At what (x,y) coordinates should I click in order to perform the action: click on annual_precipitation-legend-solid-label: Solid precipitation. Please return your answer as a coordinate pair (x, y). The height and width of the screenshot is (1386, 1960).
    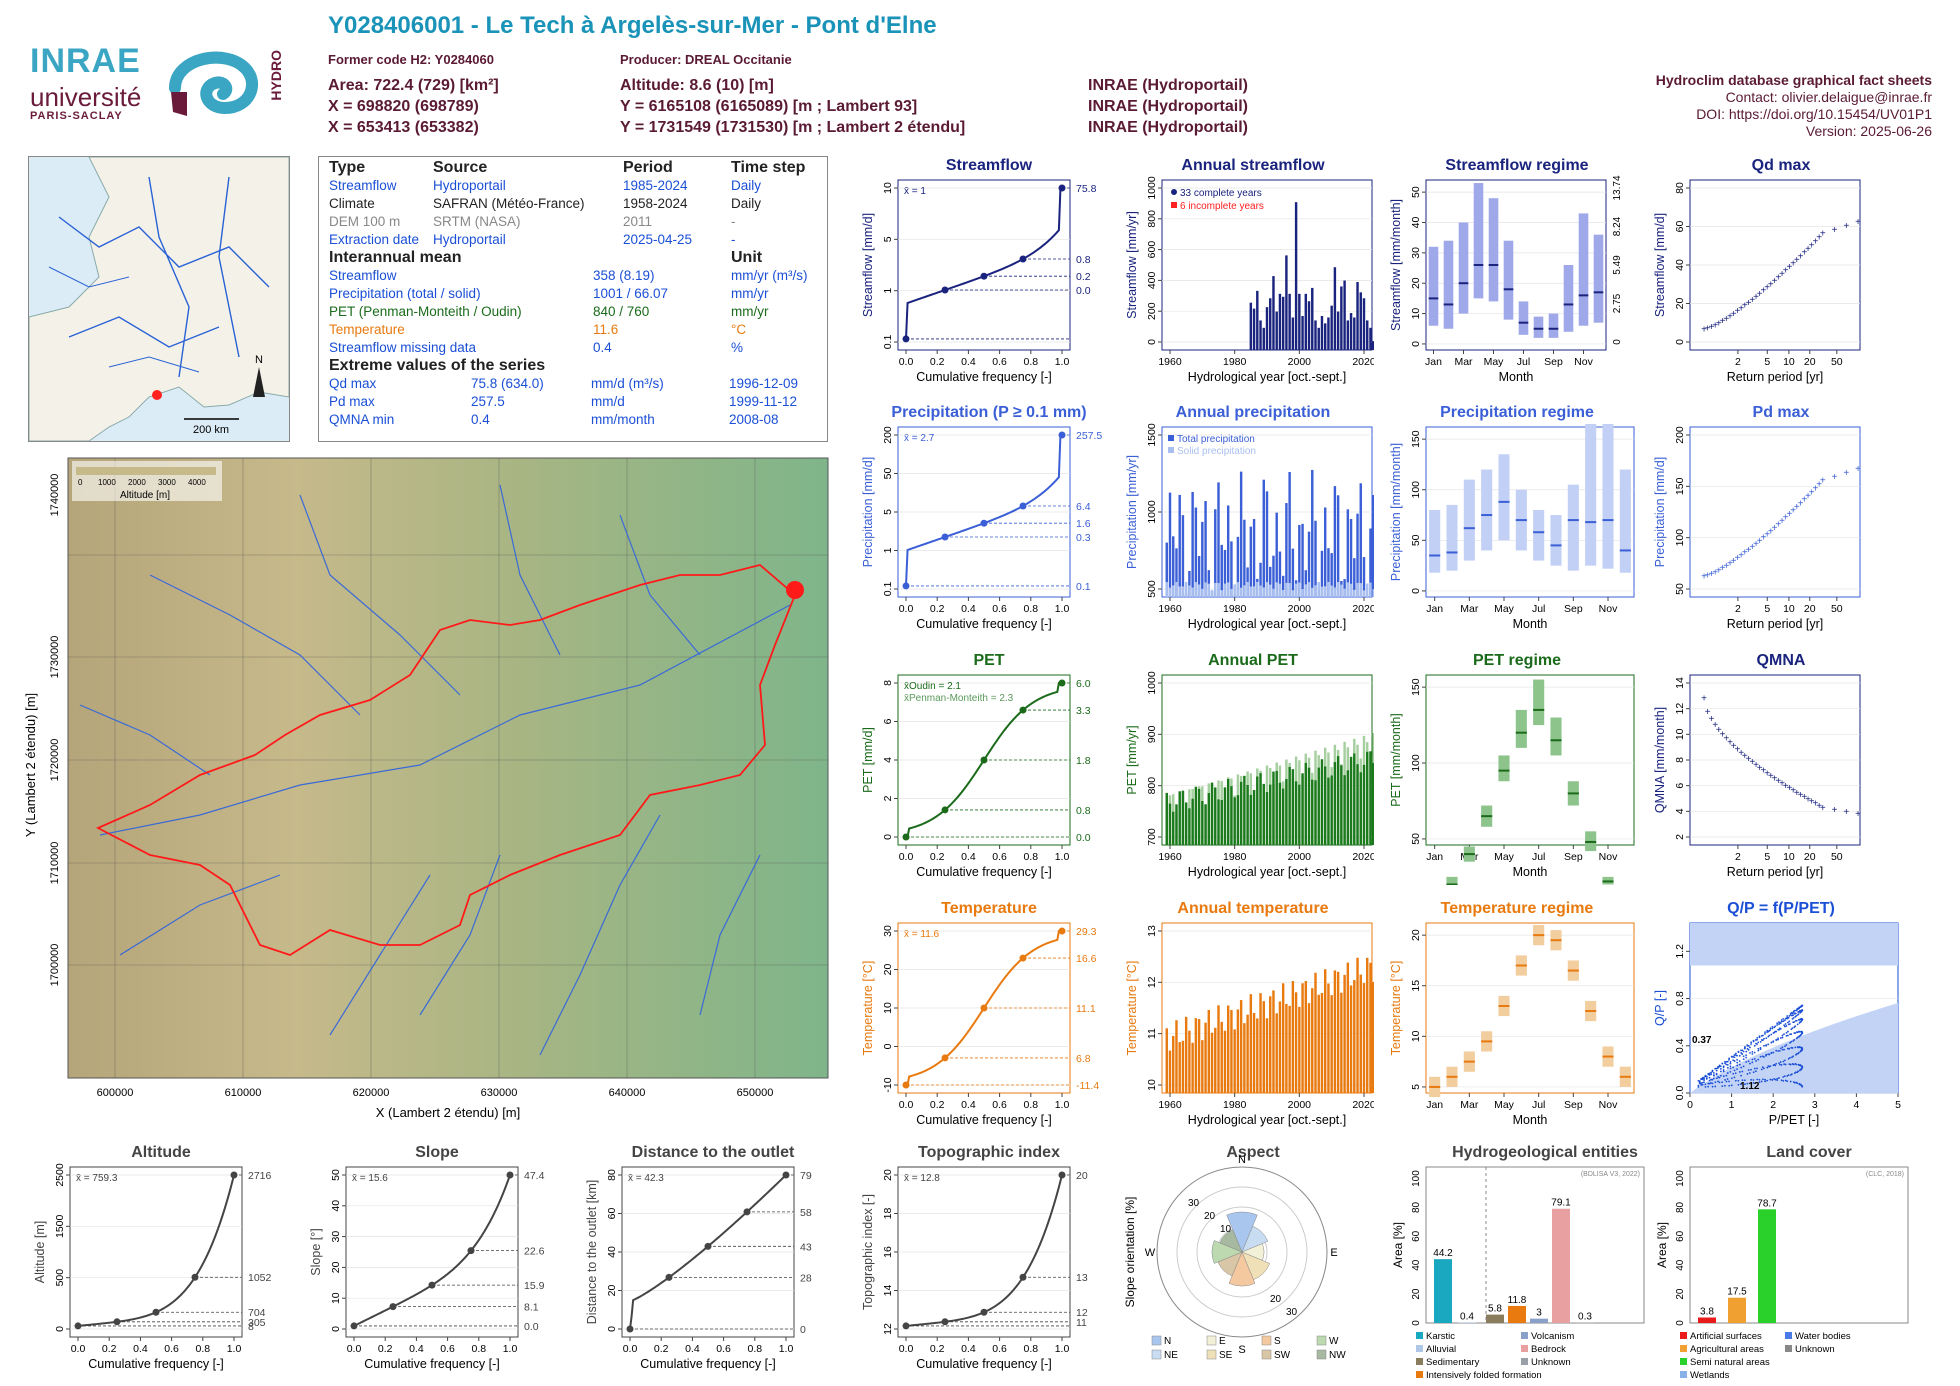
    Looking at the image, I should click on (1216, 451).